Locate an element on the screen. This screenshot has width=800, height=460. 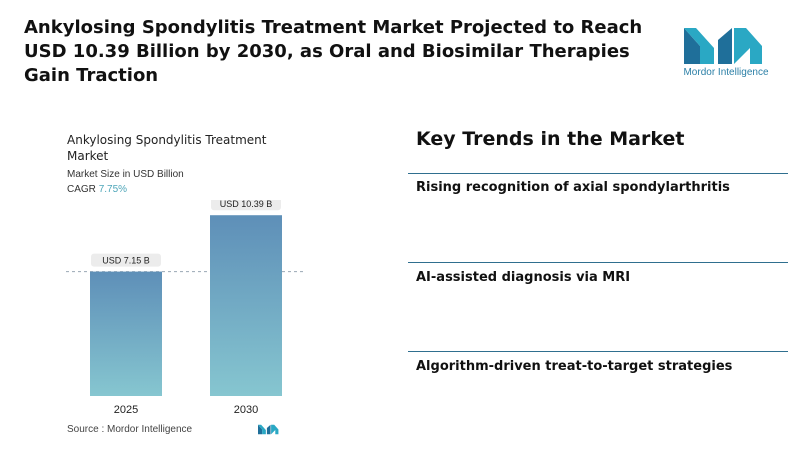
mordor-intelligence-logo: Mordor Intelligence is located at coordinates (726, 54).